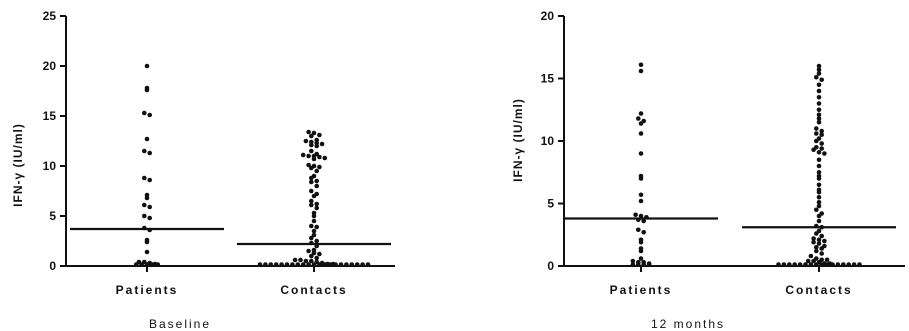 The height and width of the screenshot is (331, 909). I want to click on y-tick-label: 0, so click(52, 266).